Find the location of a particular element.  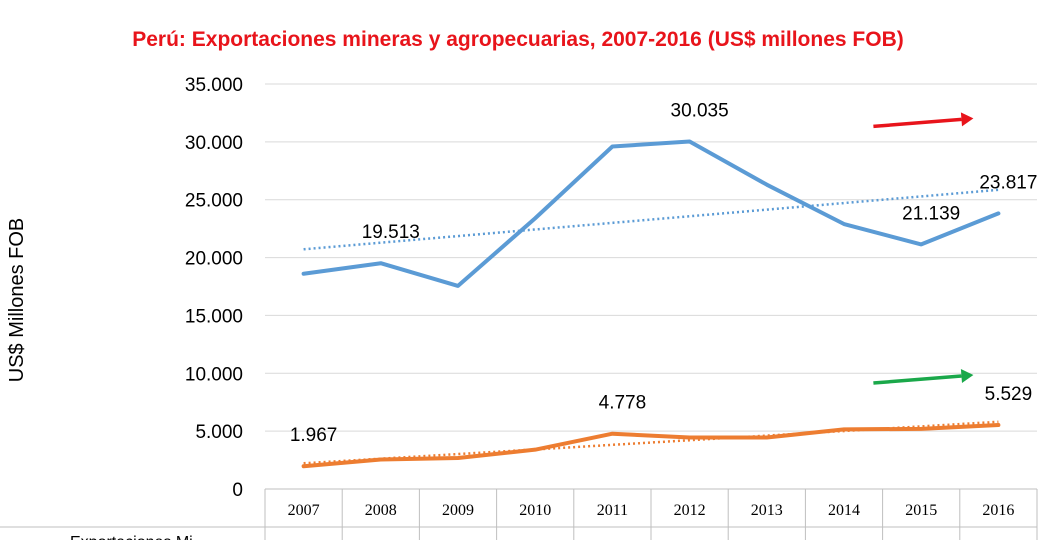

y-tick-label: 15.000 is located at coordinates (214, 316).